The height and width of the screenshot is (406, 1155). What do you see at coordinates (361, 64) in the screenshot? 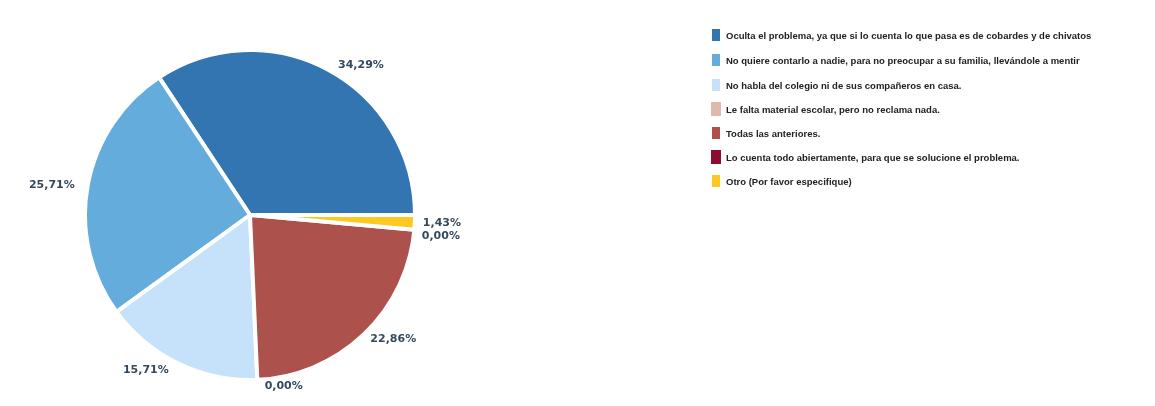
I see `data-label: 34,29%` at bounding box center [361, 64].